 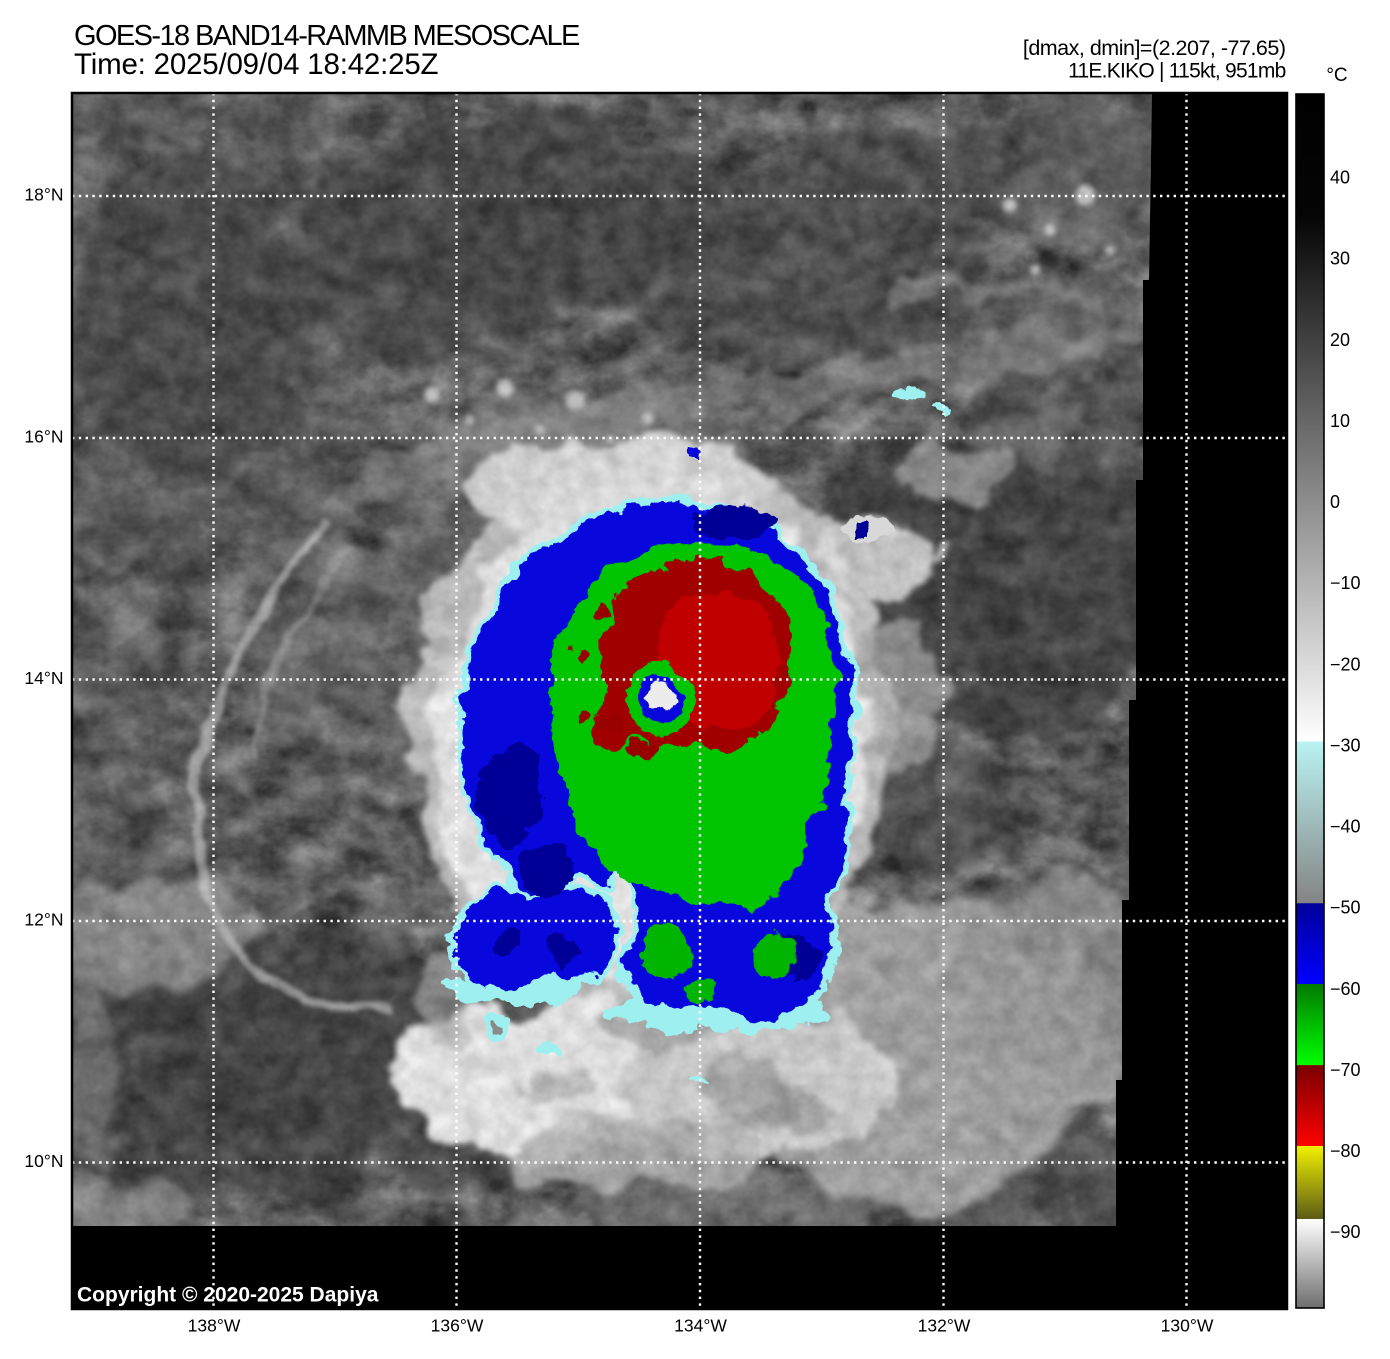 What do you see at coordinates (1345, 583) in the screenshot?
I see `svg-text: −10` at bounding box center [1345, 583].